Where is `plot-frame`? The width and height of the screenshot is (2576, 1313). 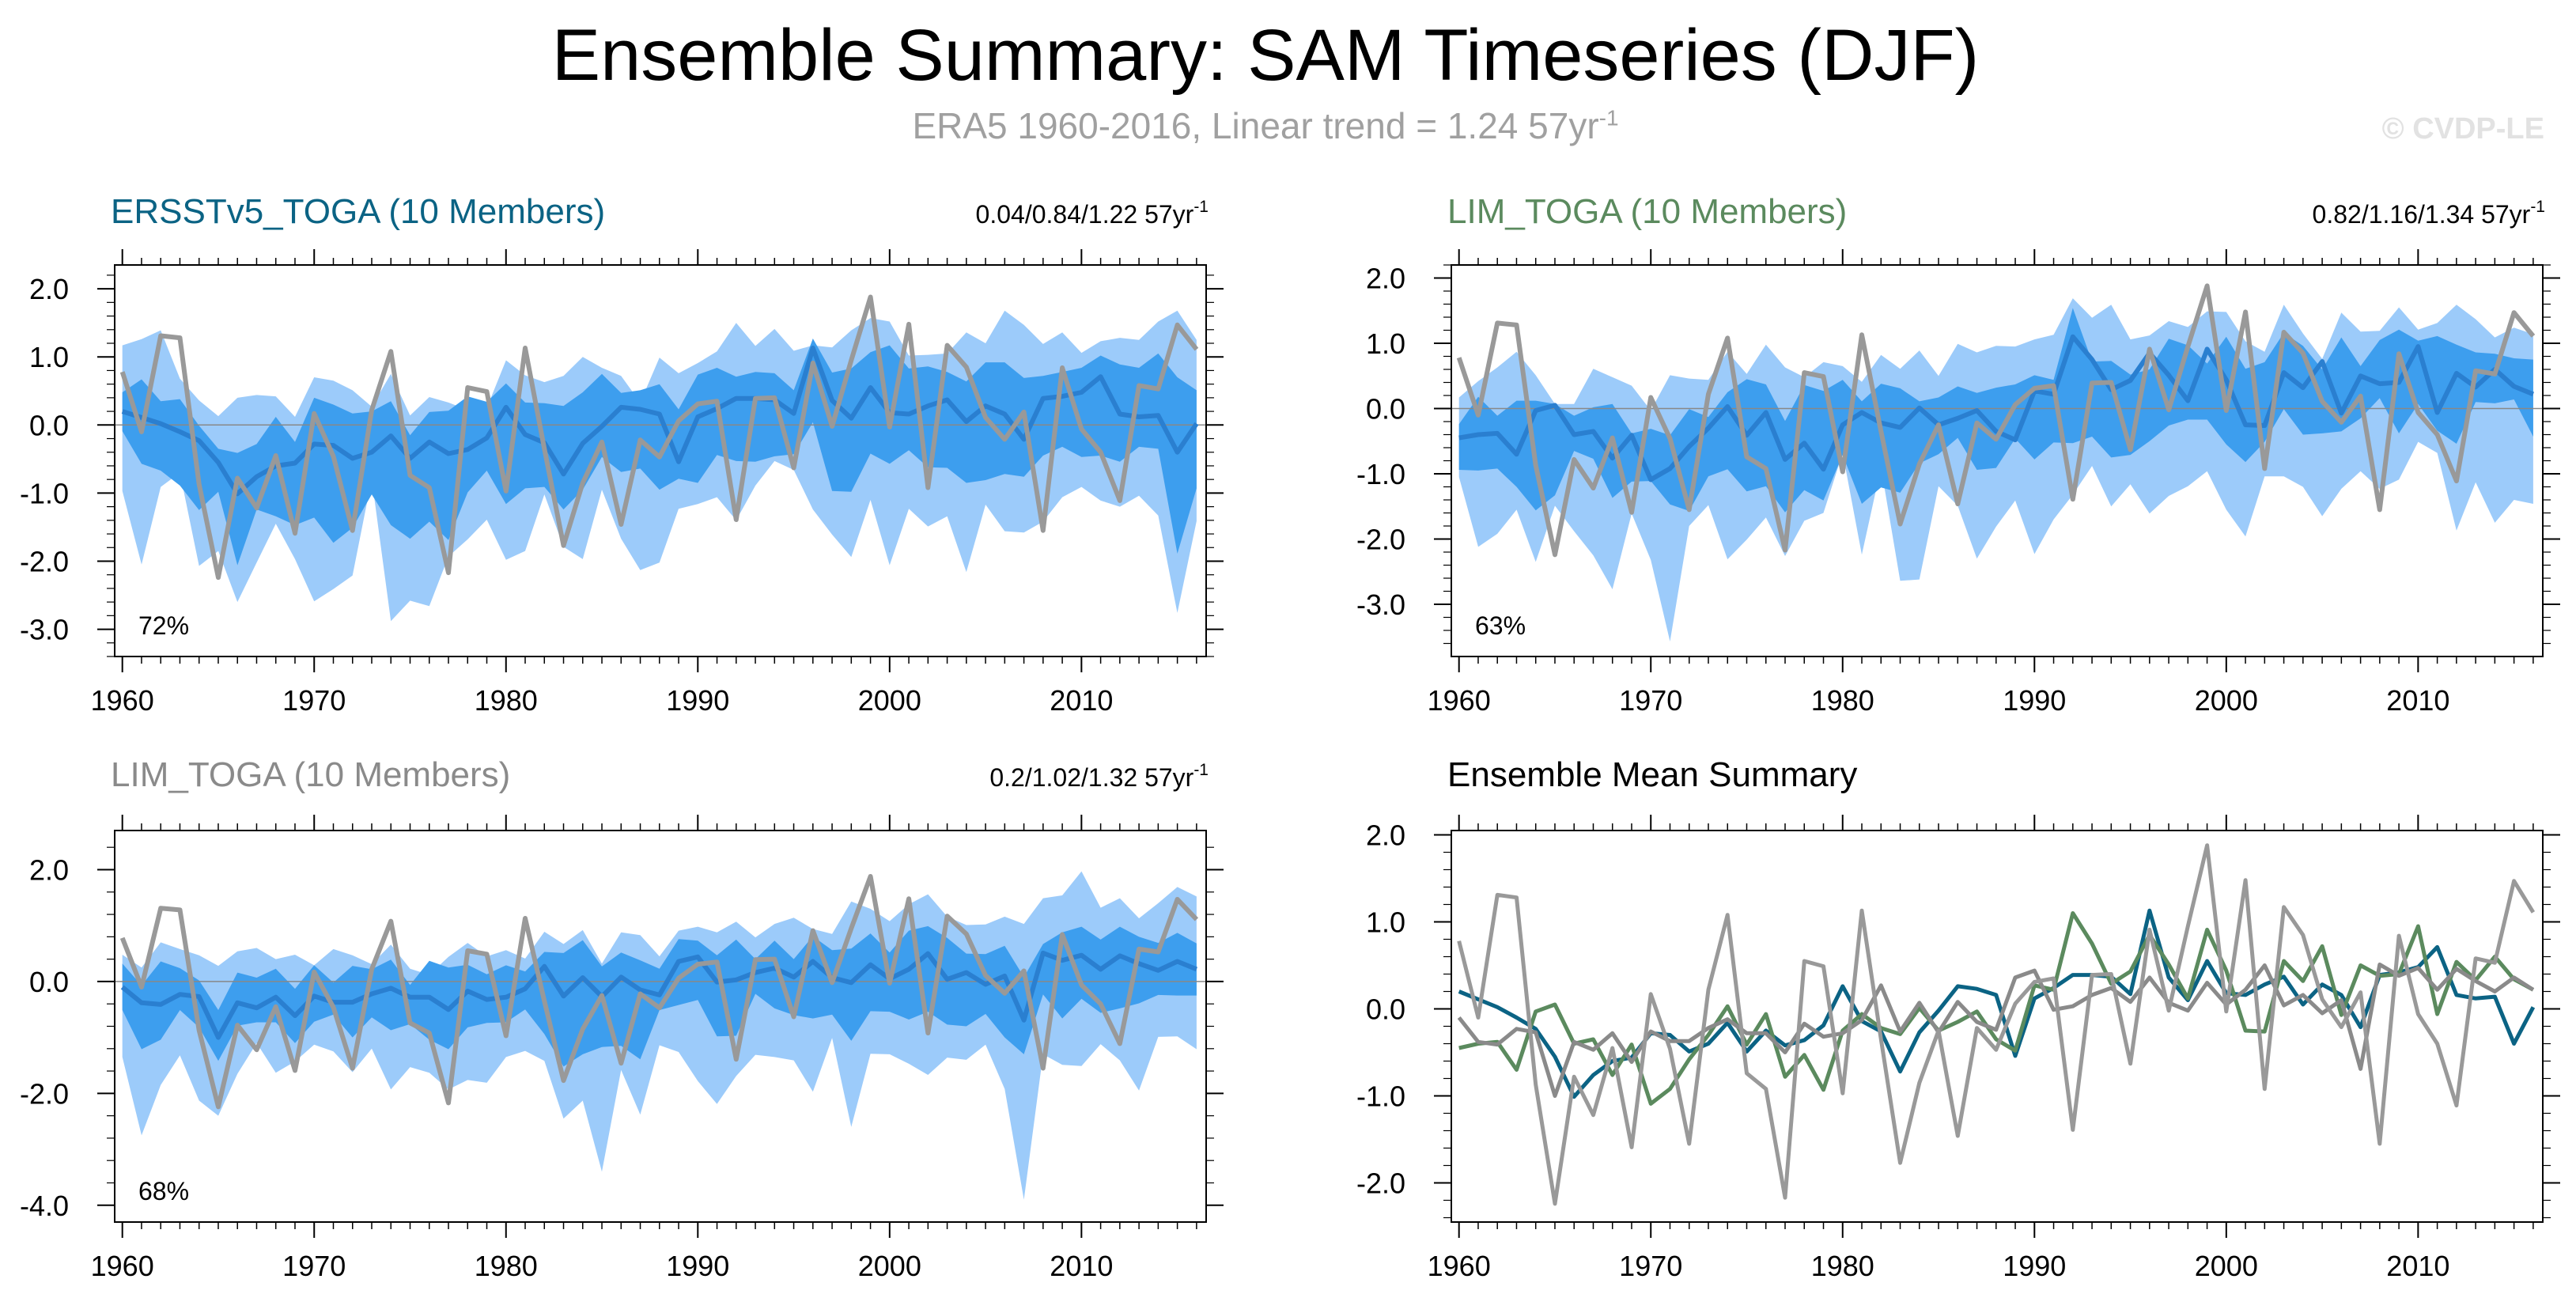 plot-frame is located at coordinates (660, 460).